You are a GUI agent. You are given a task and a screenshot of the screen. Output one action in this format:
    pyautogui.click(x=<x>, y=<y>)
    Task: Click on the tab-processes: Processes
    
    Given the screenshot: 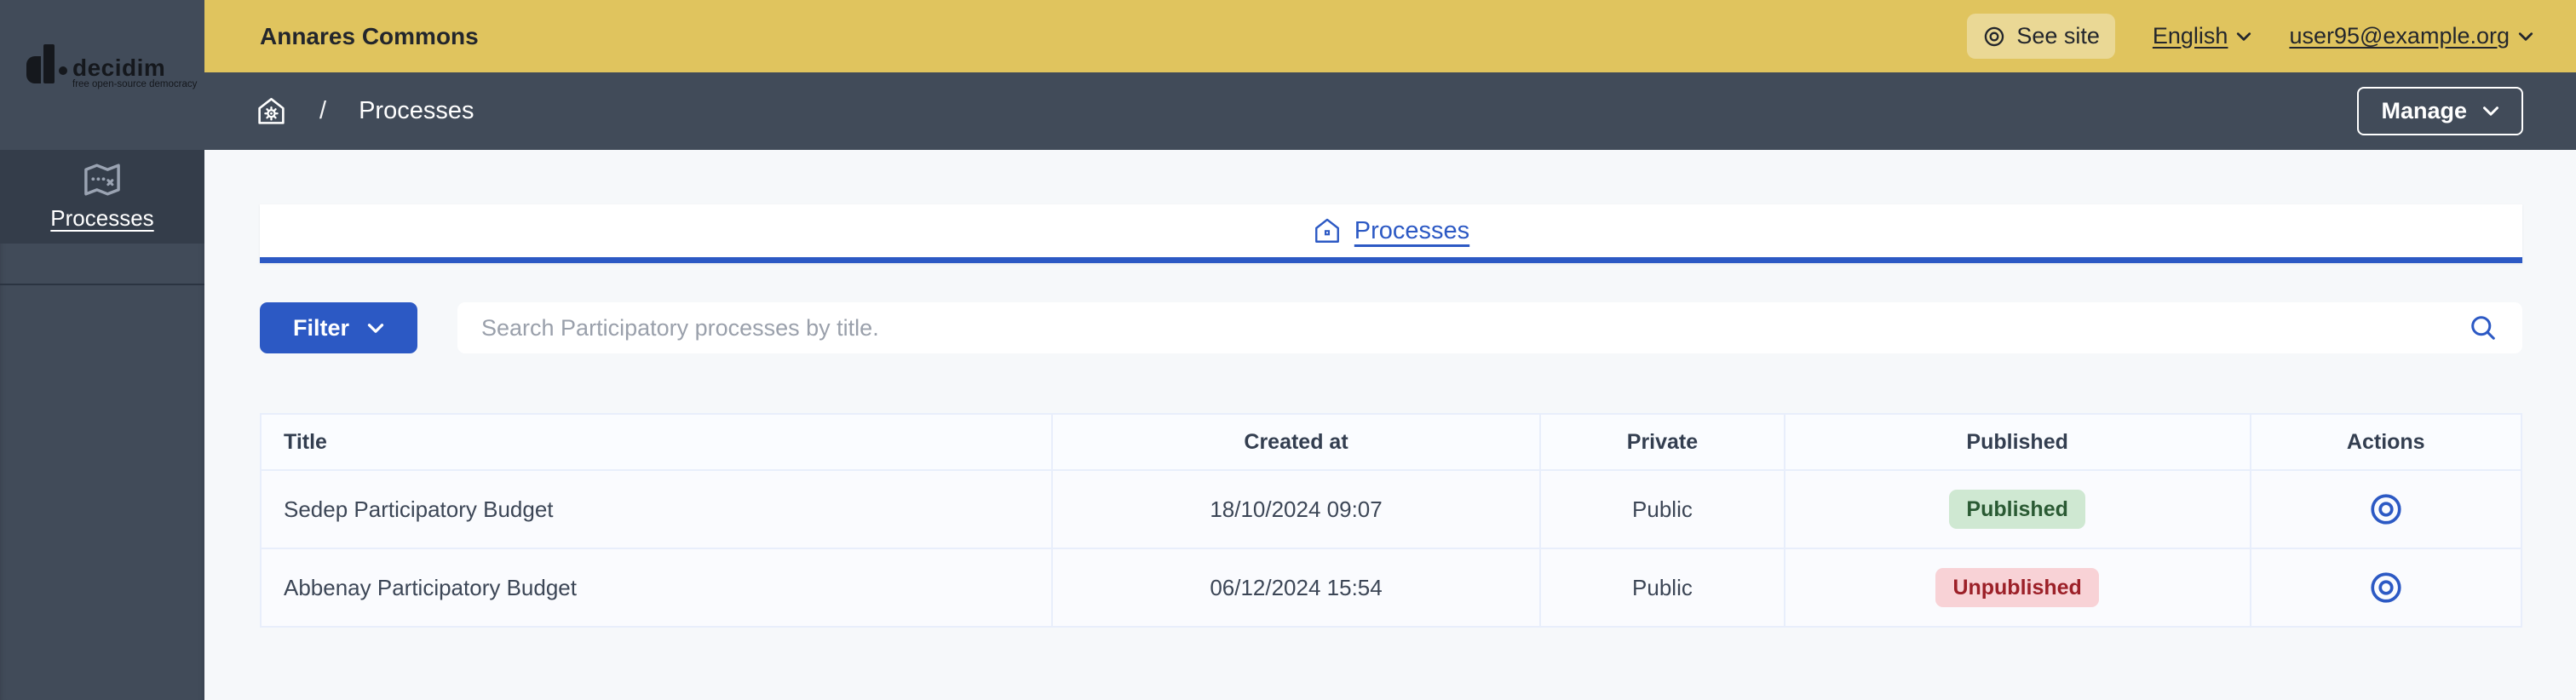 What is the action you would take?
    pyautogui.click(x=1391, y=230)
    